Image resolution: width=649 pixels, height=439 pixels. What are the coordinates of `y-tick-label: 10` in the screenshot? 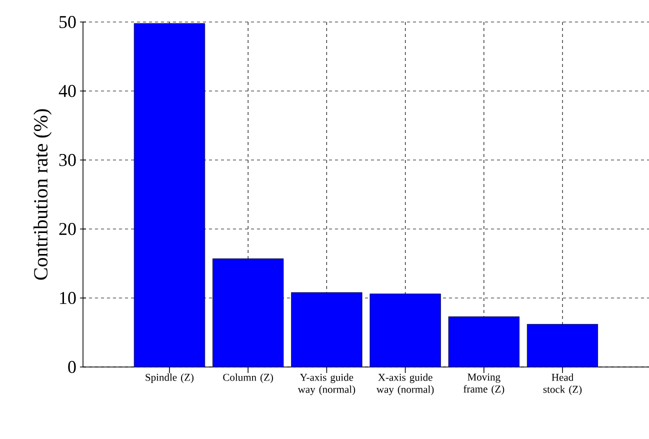 It's located at (68, 298).